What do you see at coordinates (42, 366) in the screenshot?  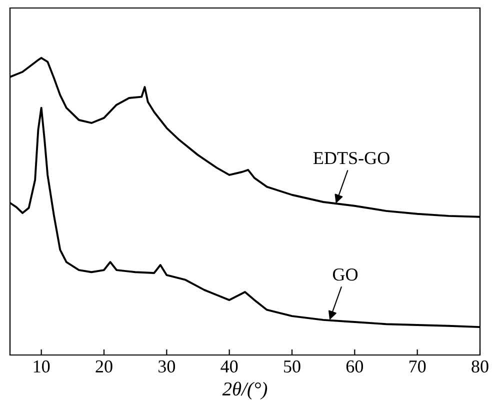 I see `x-tick-label: 10` at bounding box center [42, 366].